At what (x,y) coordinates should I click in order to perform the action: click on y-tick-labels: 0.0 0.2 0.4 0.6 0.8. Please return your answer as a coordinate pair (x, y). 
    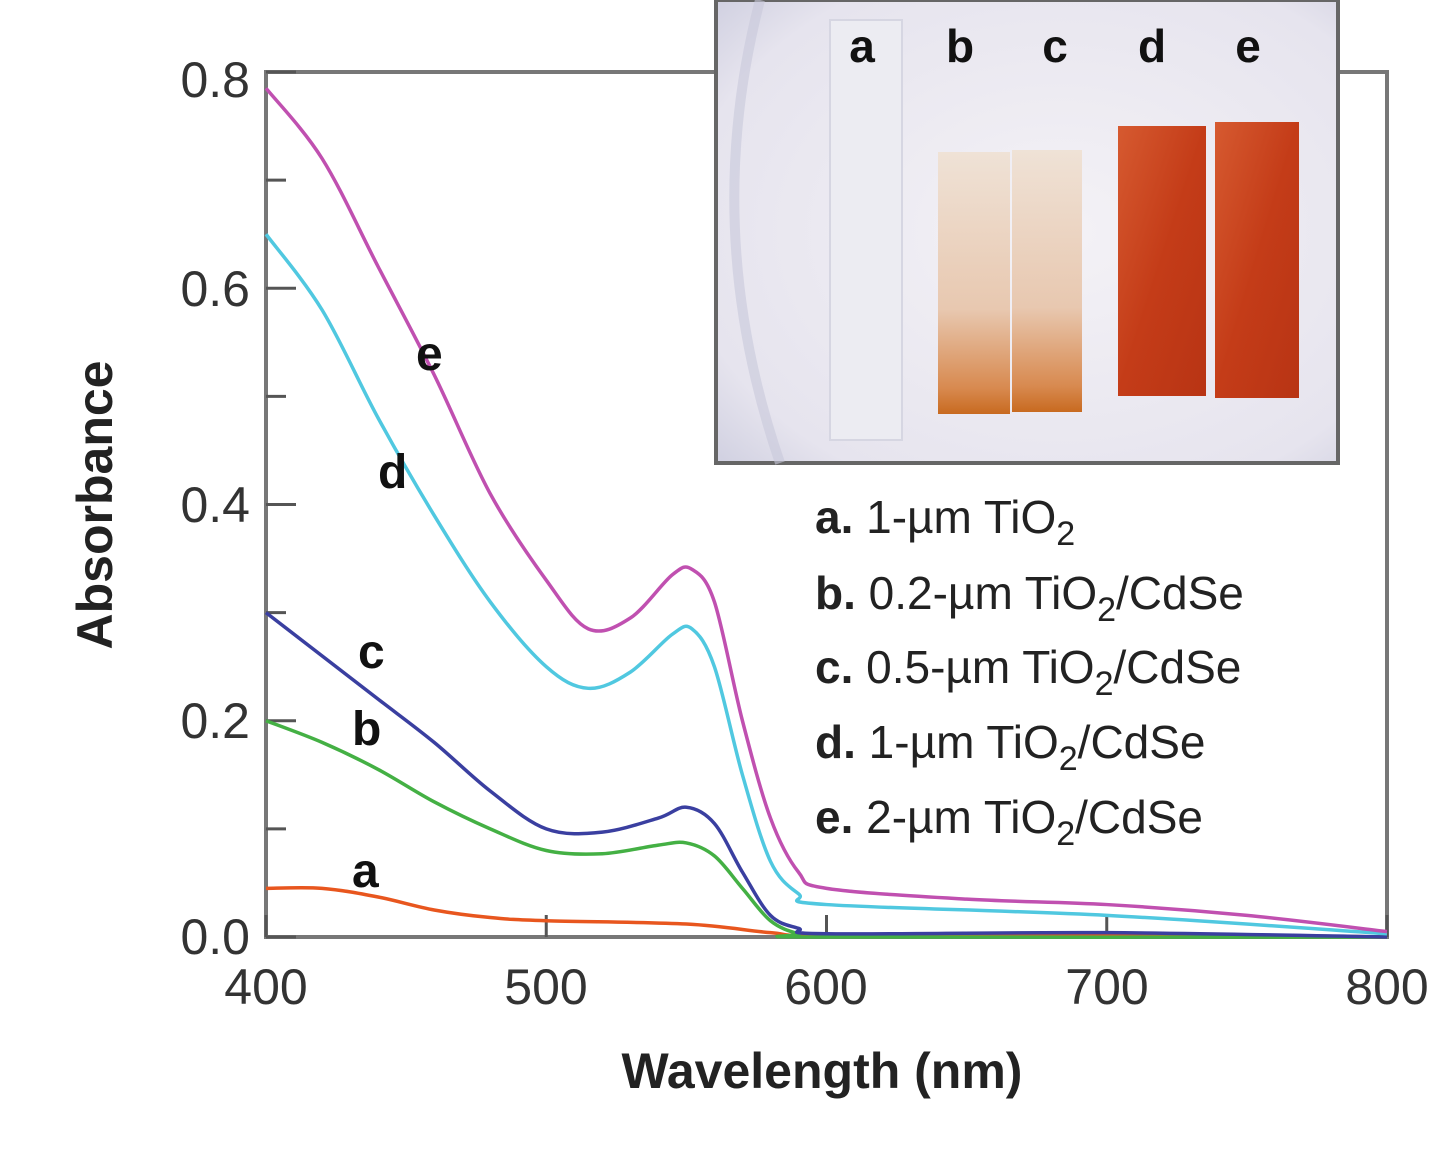
    Looking at the image, I should click on (215, 508).